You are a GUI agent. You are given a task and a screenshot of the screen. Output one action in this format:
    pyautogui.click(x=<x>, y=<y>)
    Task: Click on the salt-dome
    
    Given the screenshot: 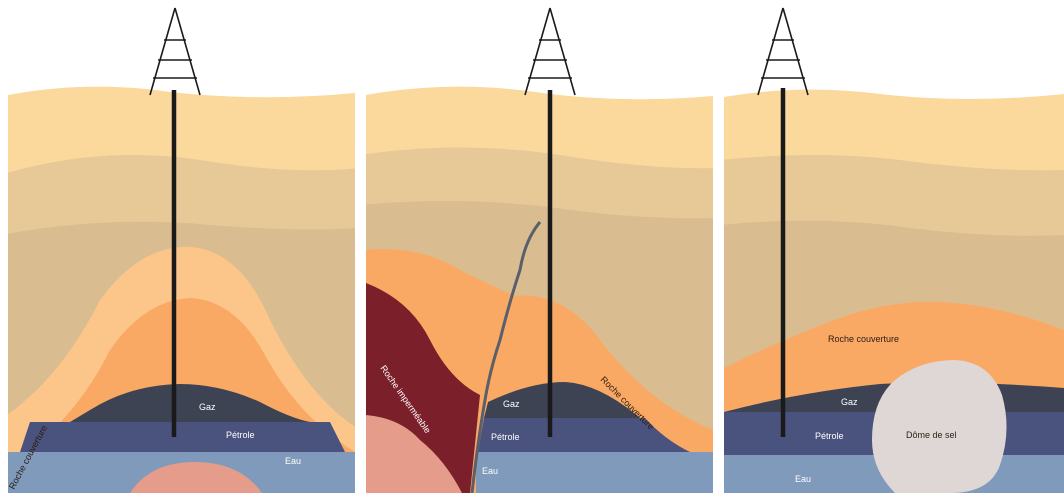 What is the action you would take?
    pyautogui.click(x=939, y=426)
    